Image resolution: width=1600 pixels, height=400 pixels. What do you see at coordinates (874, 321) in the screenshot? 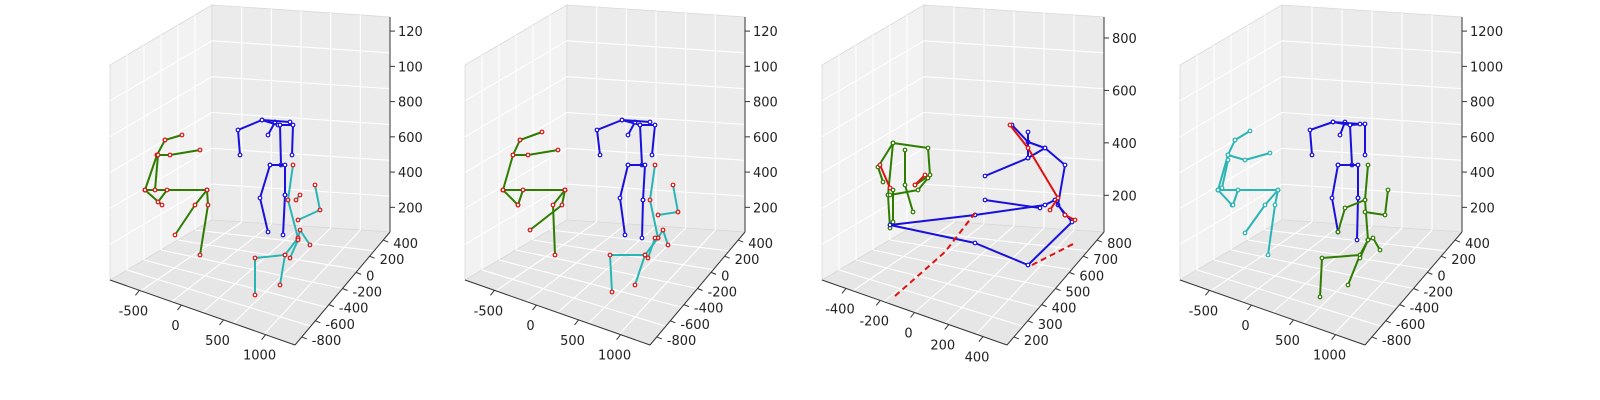
I see `x-tick-label: -200` at bounding box center [874, 321].